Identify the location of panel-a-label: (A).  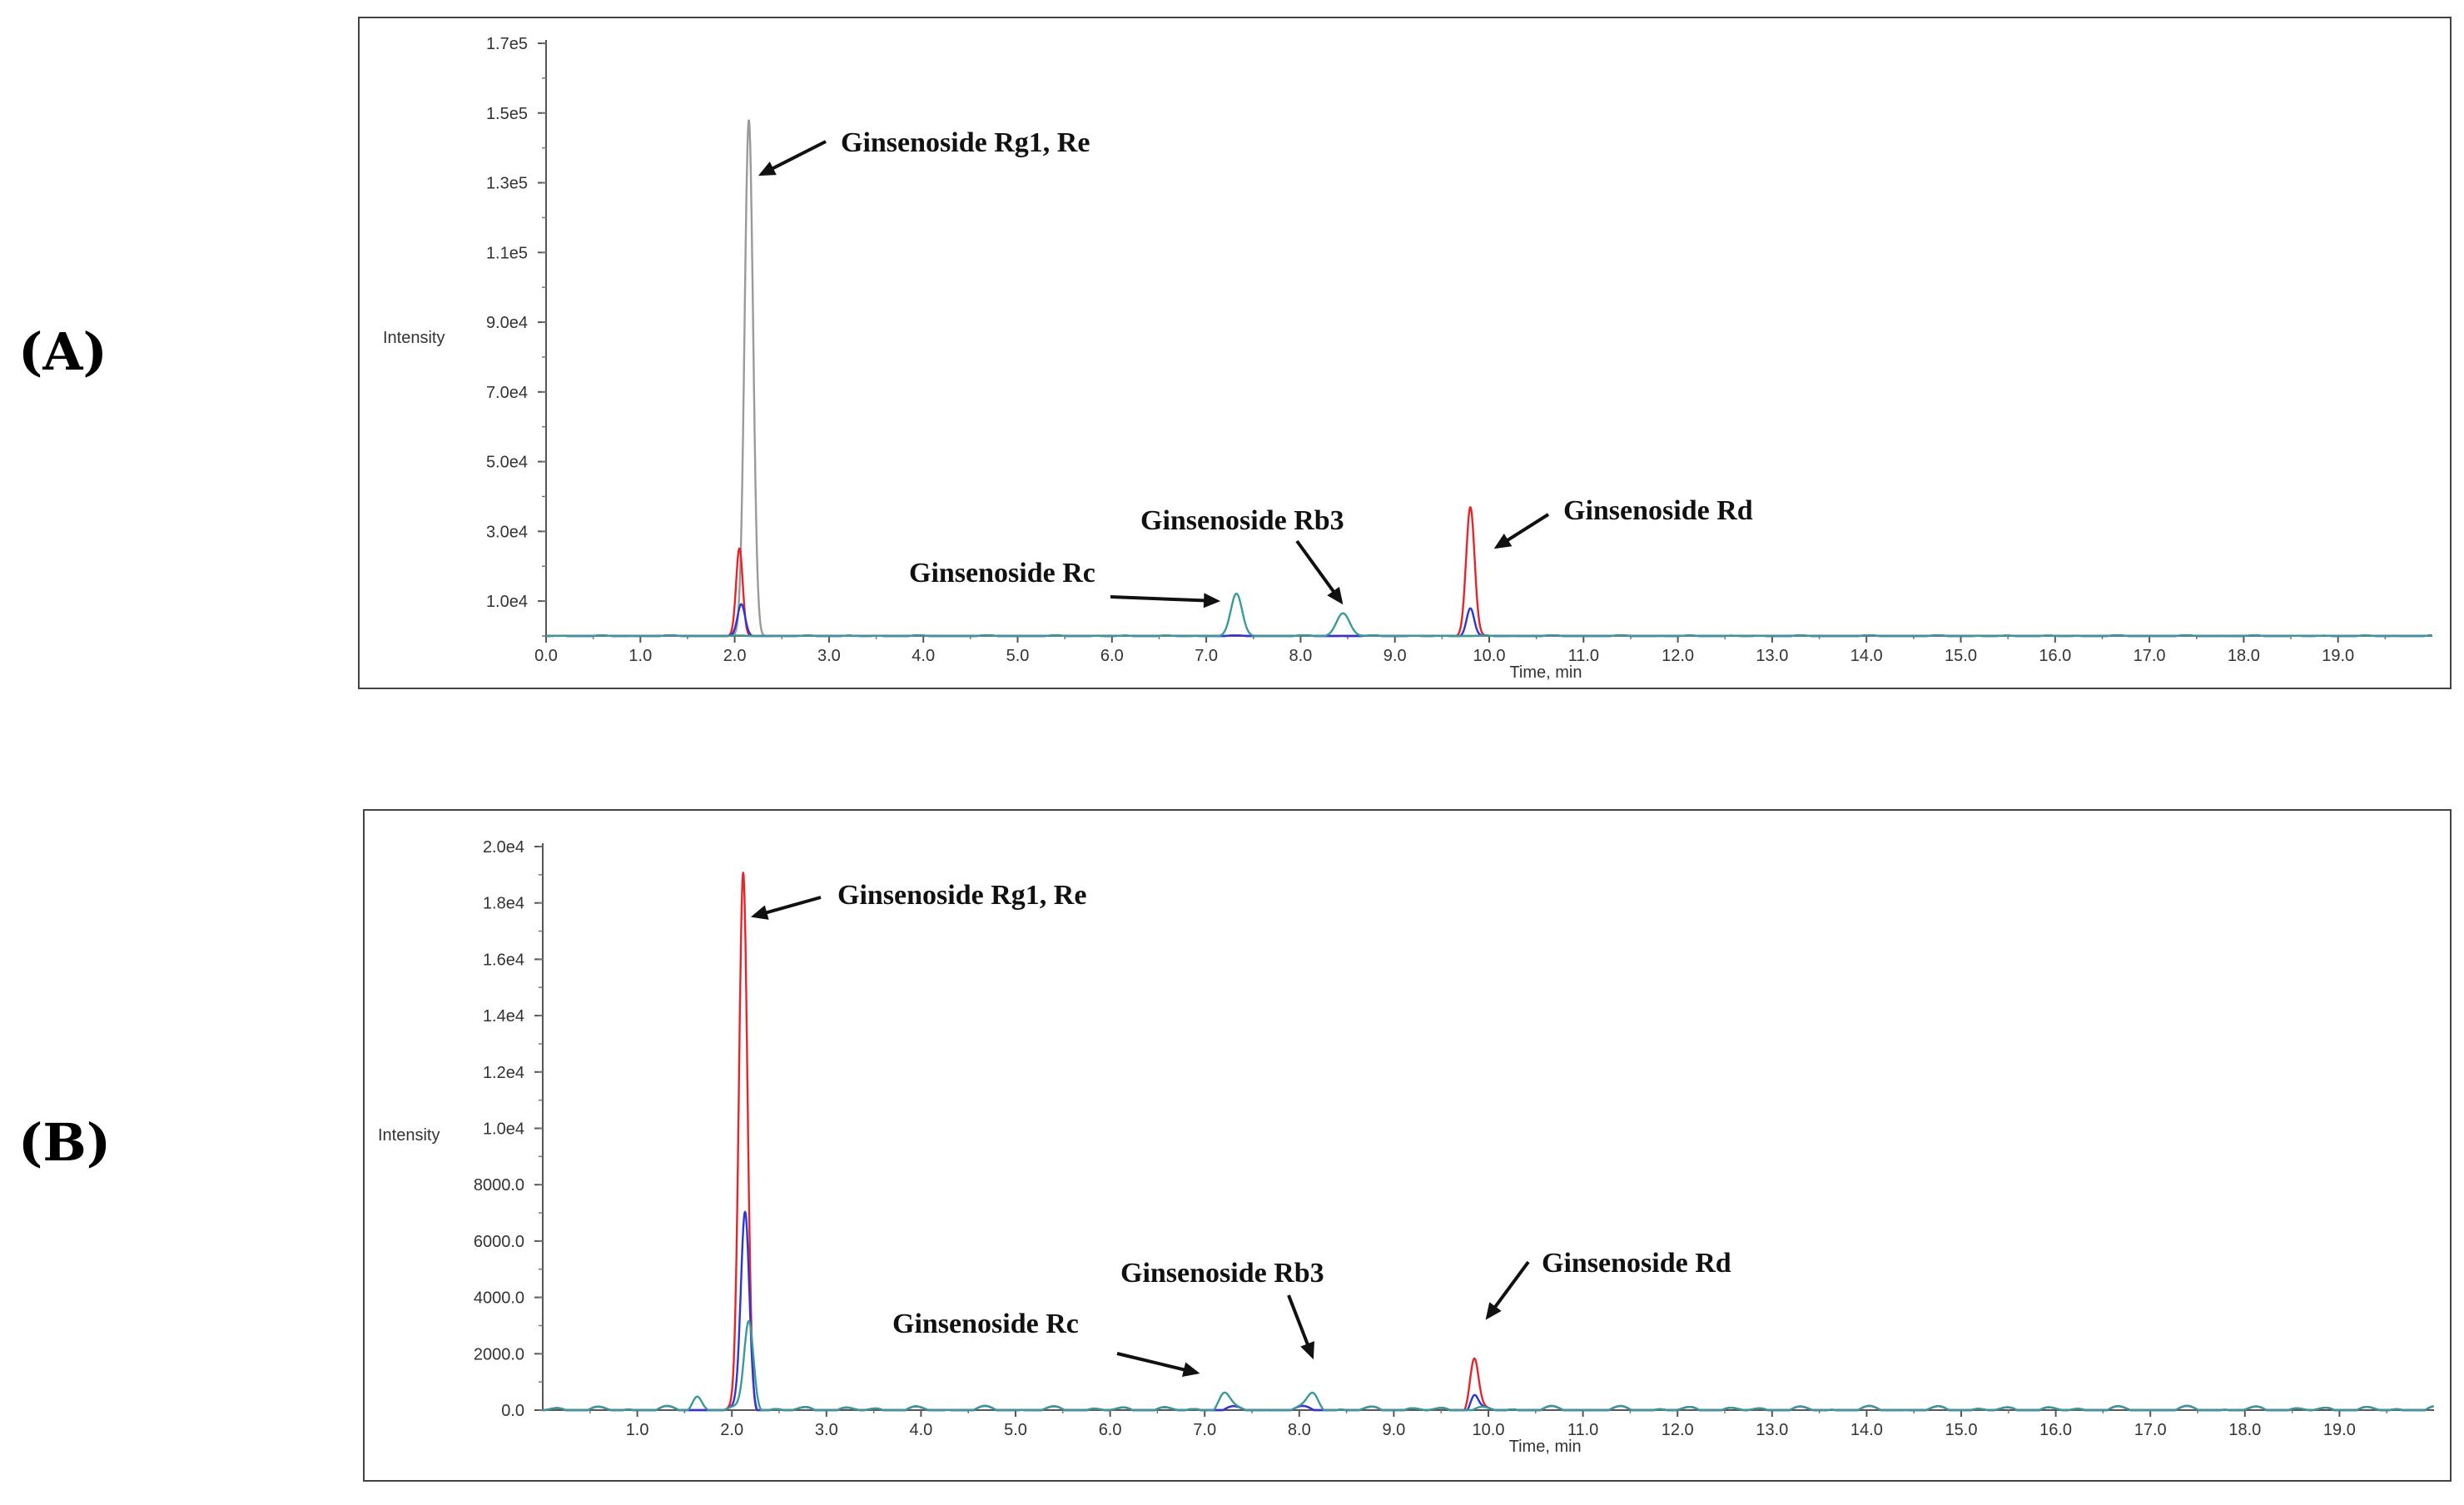
(63, 351).